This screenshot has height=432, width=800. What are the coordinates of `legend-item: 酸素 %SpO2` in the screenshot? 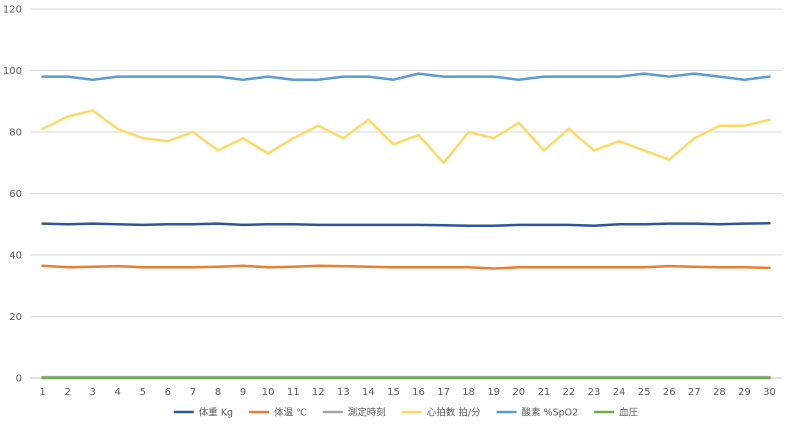 It's located at (537, 413).